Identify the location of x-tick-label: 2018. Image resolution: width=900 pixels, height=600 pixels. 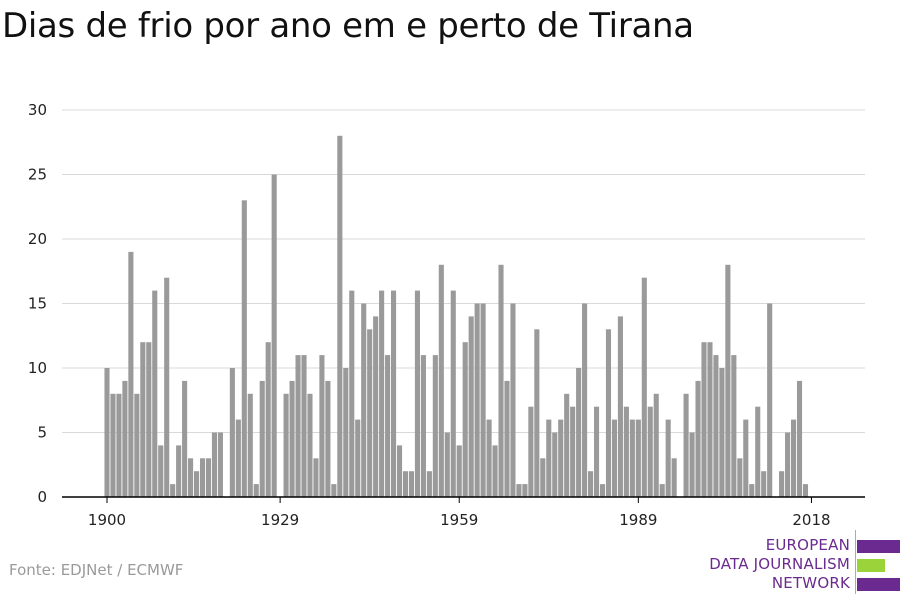
(811, 520).